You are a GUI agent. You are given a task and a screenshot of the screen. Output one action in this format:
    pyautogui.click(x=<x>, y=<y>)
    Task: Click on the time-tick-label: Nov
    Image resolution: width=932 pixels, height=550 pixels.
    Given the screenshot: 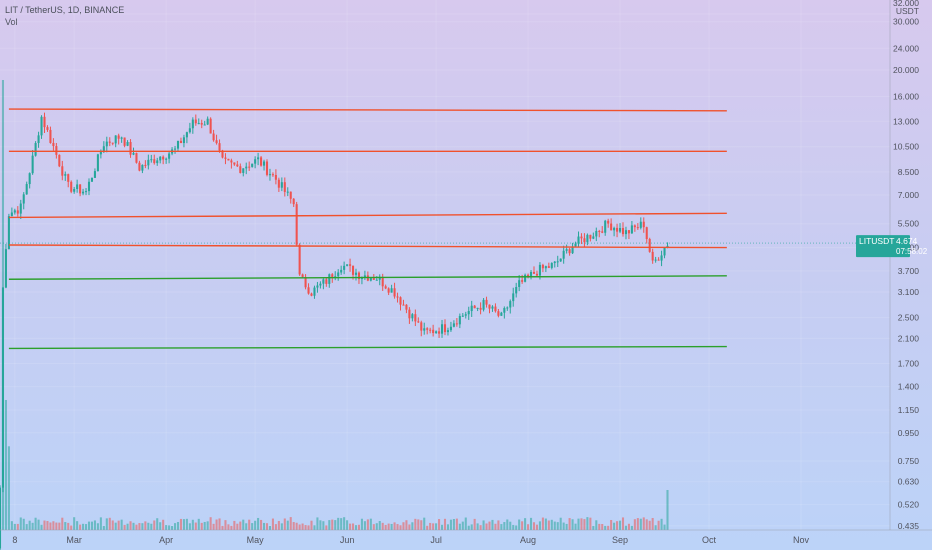 What is the action you would take?
    pyautogui.click(x=801, y=540)
    